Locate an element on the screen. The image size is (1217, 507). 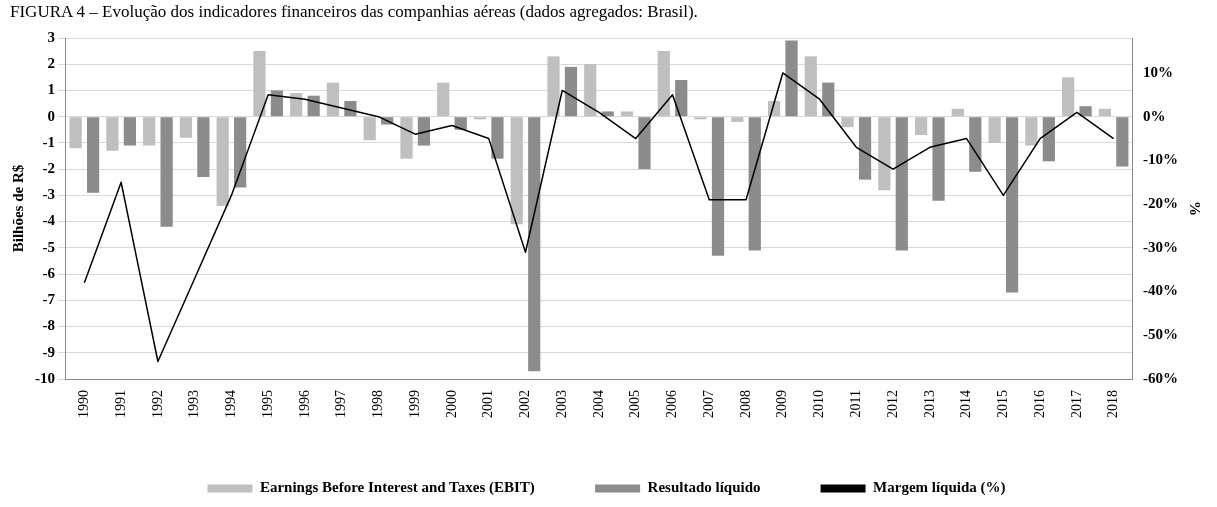
x-tick-label: 1998 is located at coordinates (378, 404).